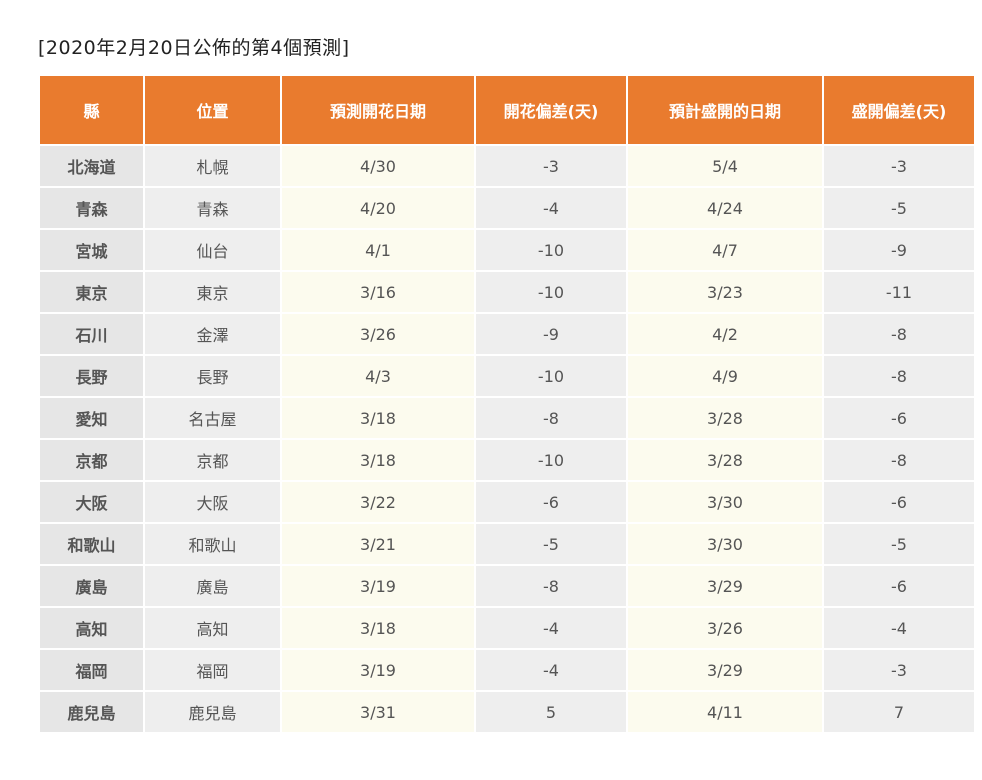  I want to click on cell-bloom-date: 3/21, so click(378, 544).